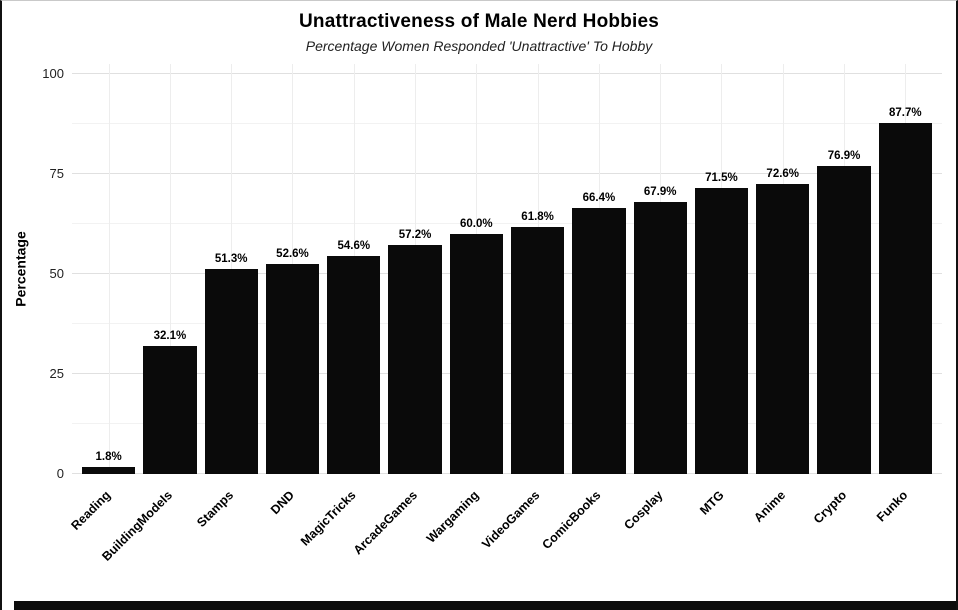 The height and width of the screenshot is (610, 958). I want to click on y-tick-label: 50, so click(56, 273).